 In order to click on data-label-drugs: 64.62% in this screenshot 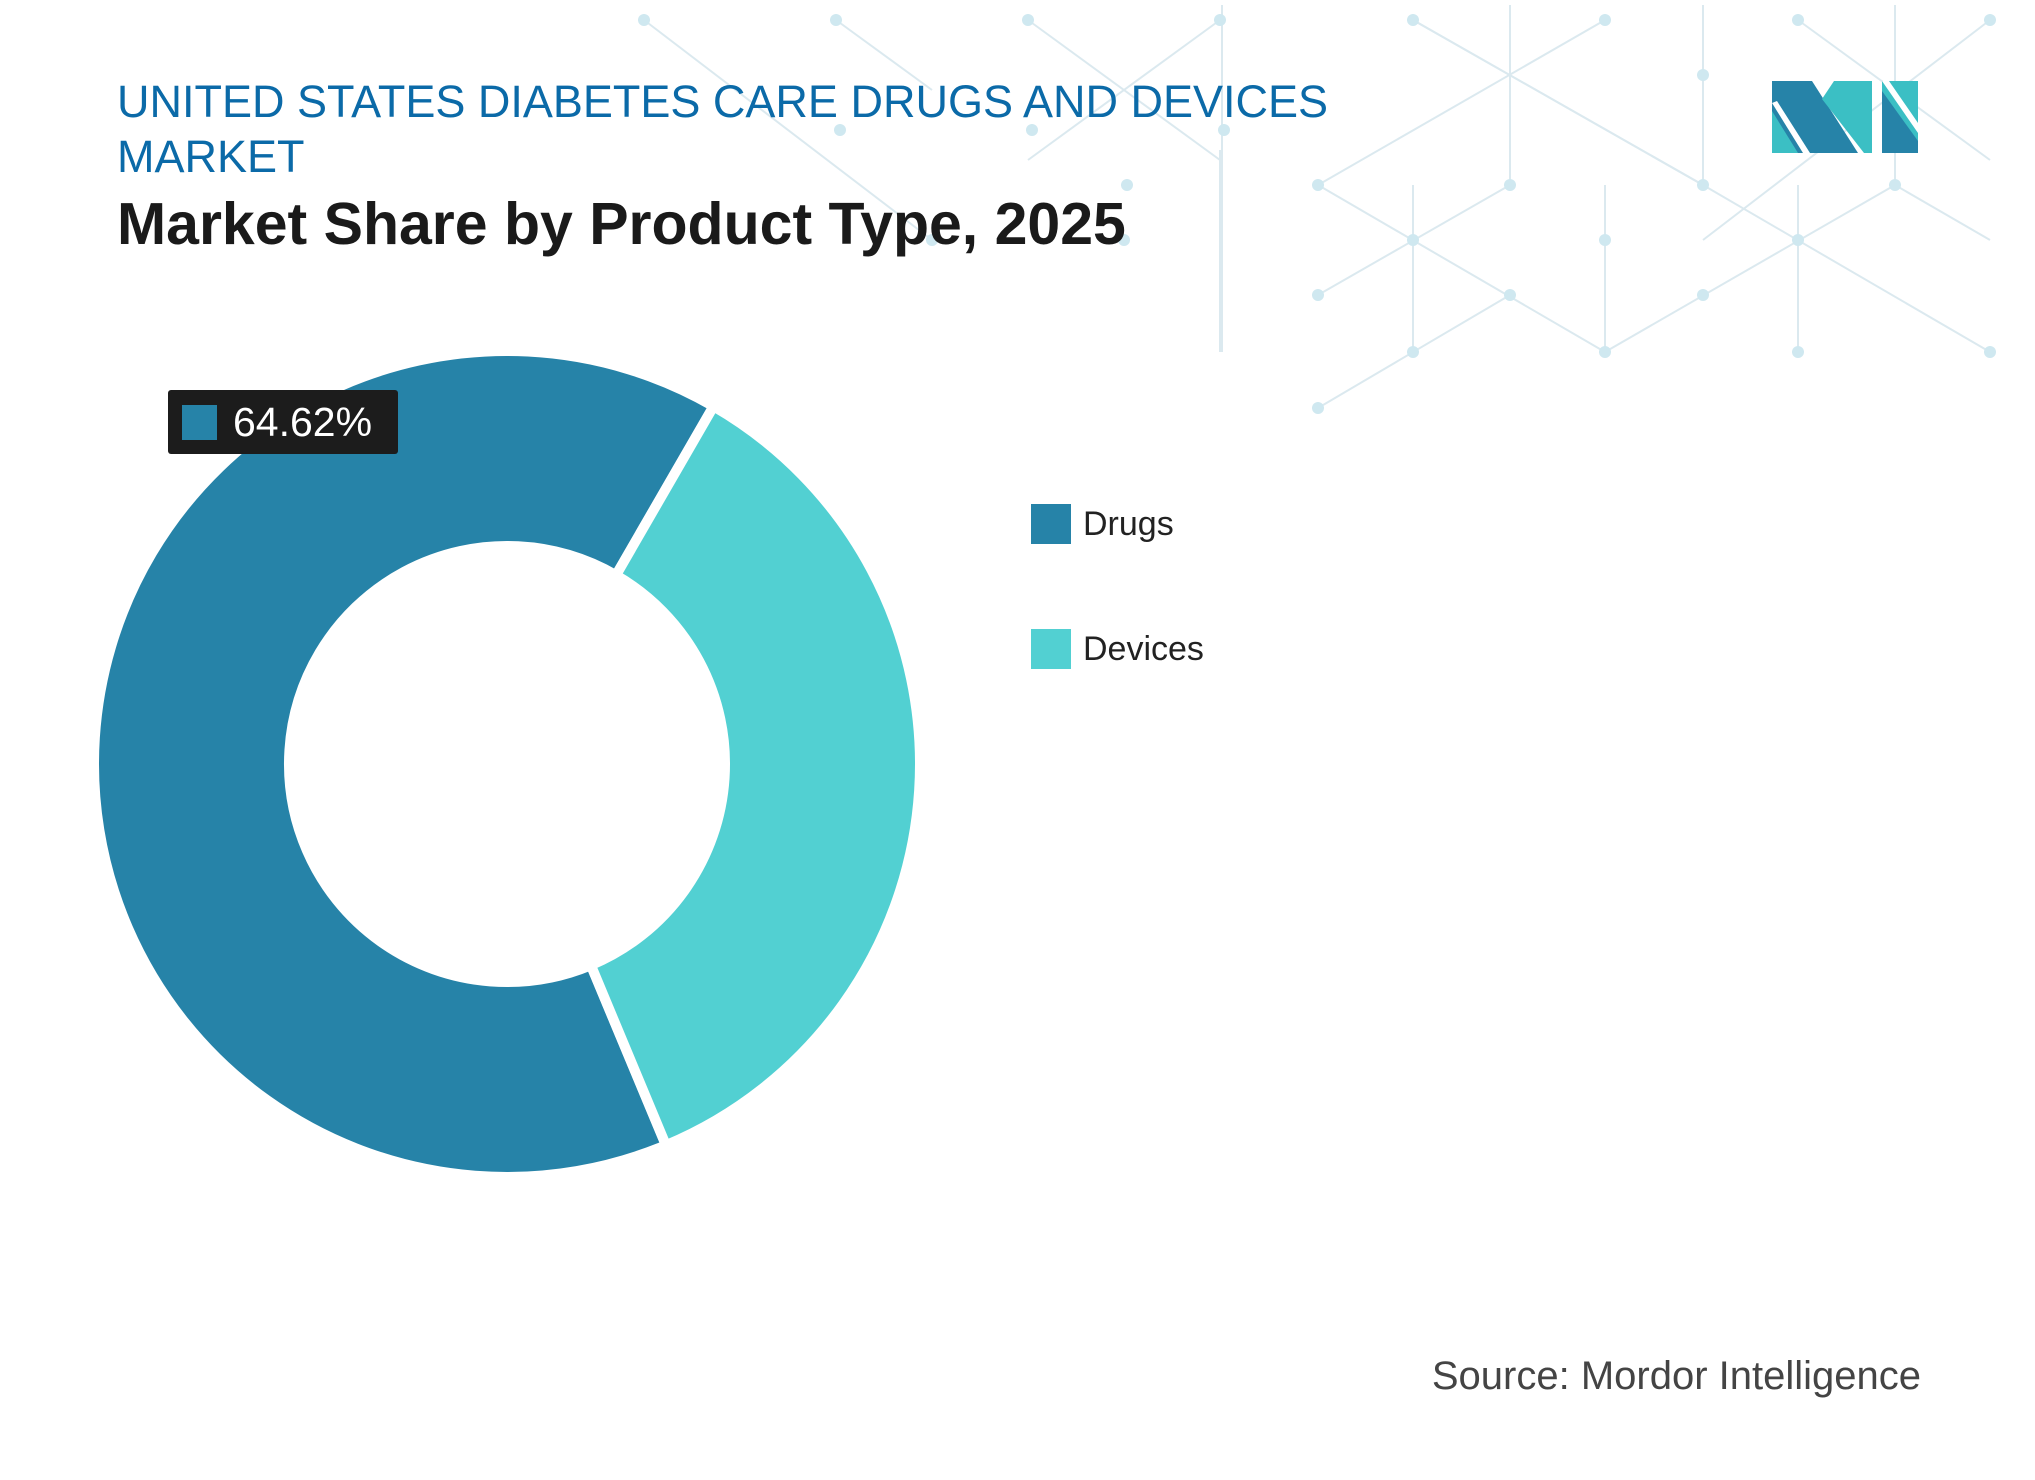, I will do `click(283, 422)`.